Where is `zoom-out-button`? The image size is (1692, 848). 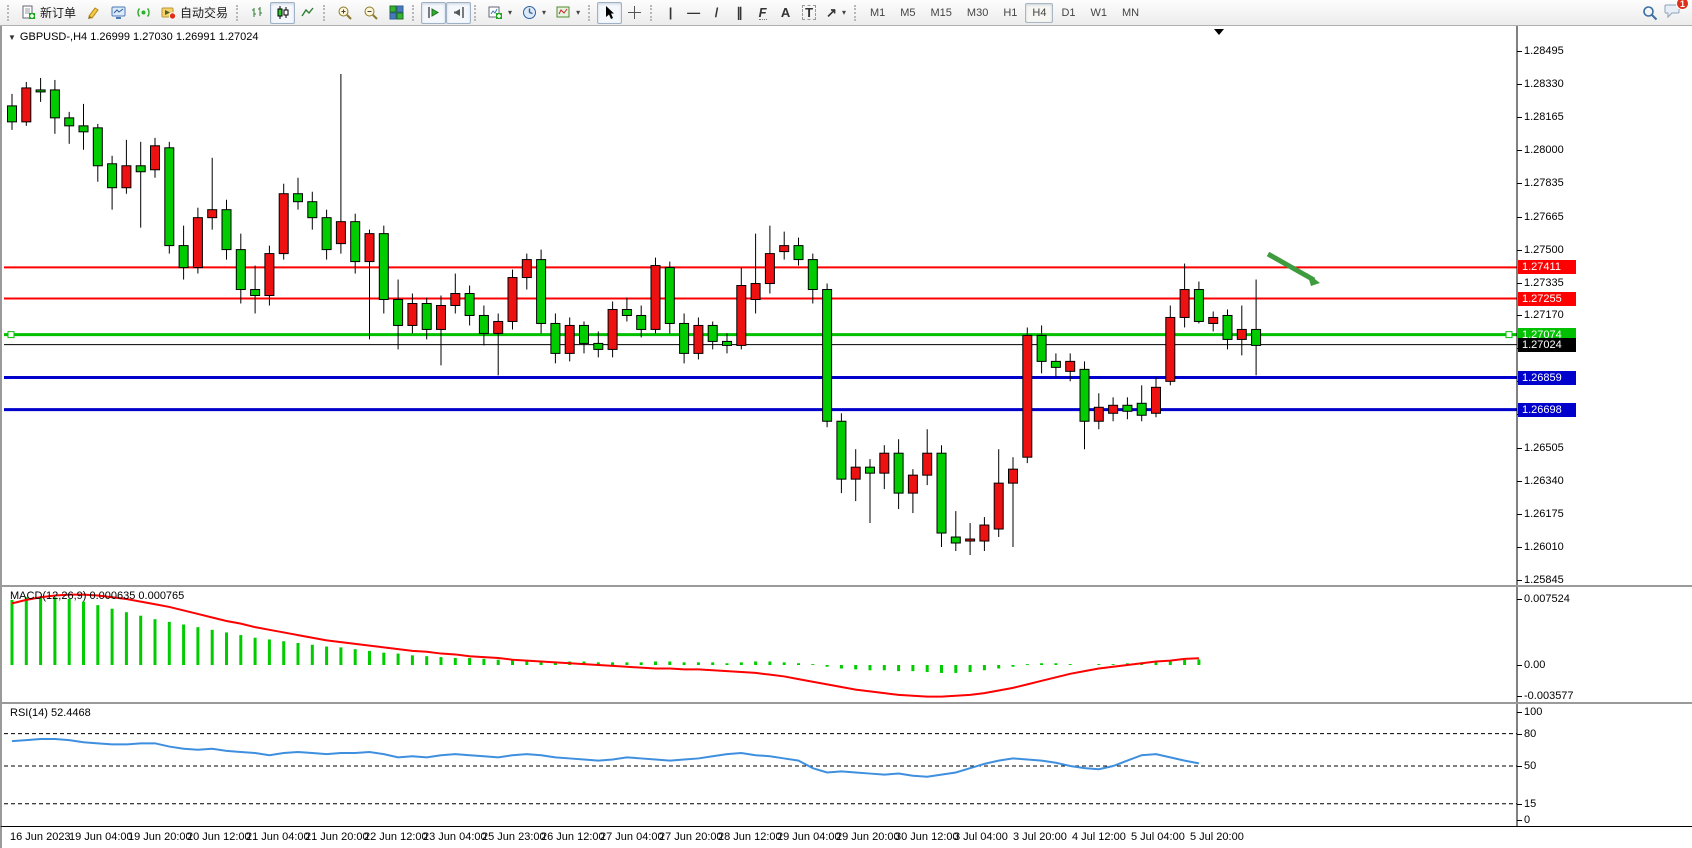
zoom-out-button is located at coordinates (371, 13).